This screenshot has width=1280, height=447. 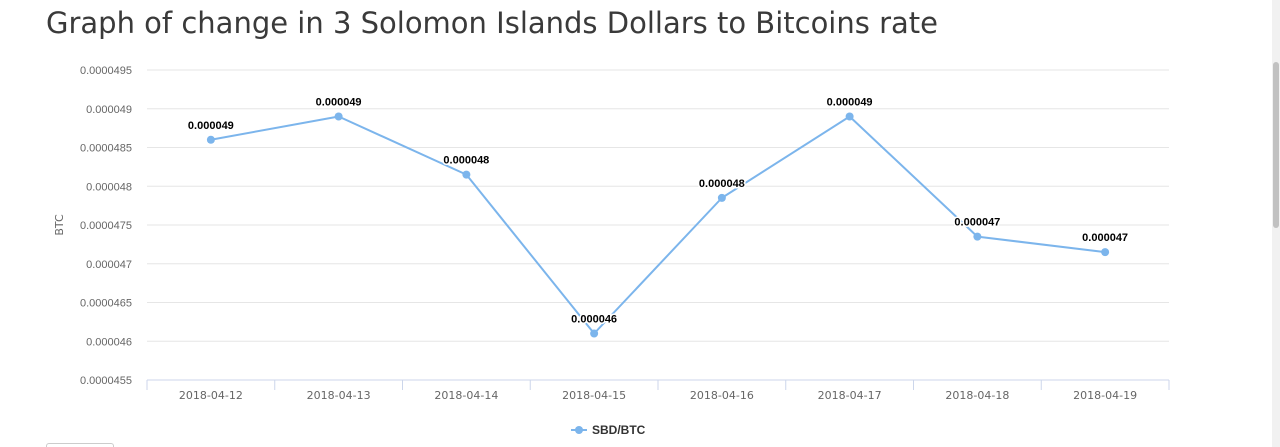 What do you see at coordinates (619, 430) in the screenshot?
I see `legend-label: SBD/BTC` at bounding box center [619, 430].